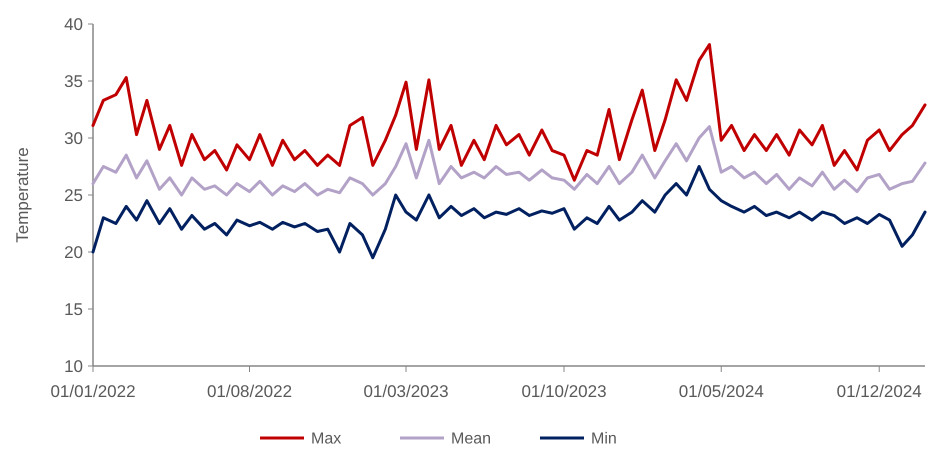  What do you see at coordinates (471, 439) in the screenshot?
I see `legend-label: Mean` at bounding box center [471, 439].